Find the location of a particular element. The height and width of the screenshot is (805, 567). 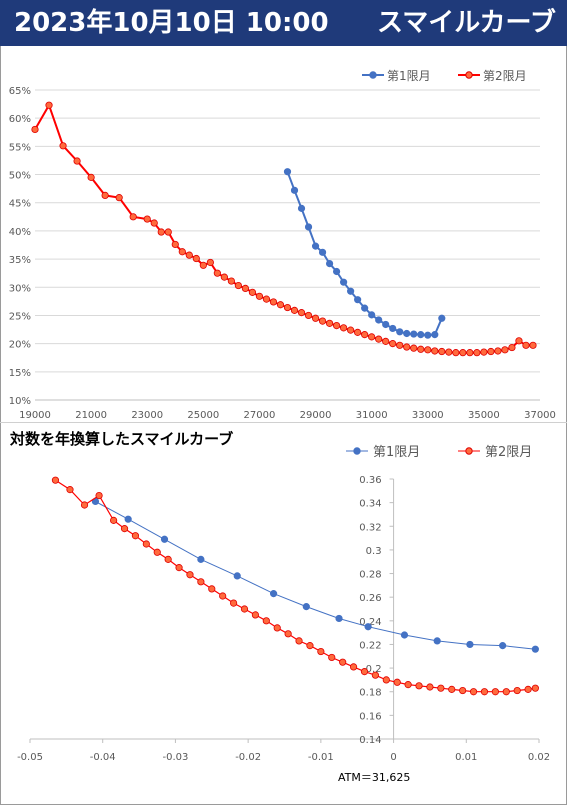

log-chart-title: 対数を年換算したスマイルカーブ is located at coordinates (122, 439).